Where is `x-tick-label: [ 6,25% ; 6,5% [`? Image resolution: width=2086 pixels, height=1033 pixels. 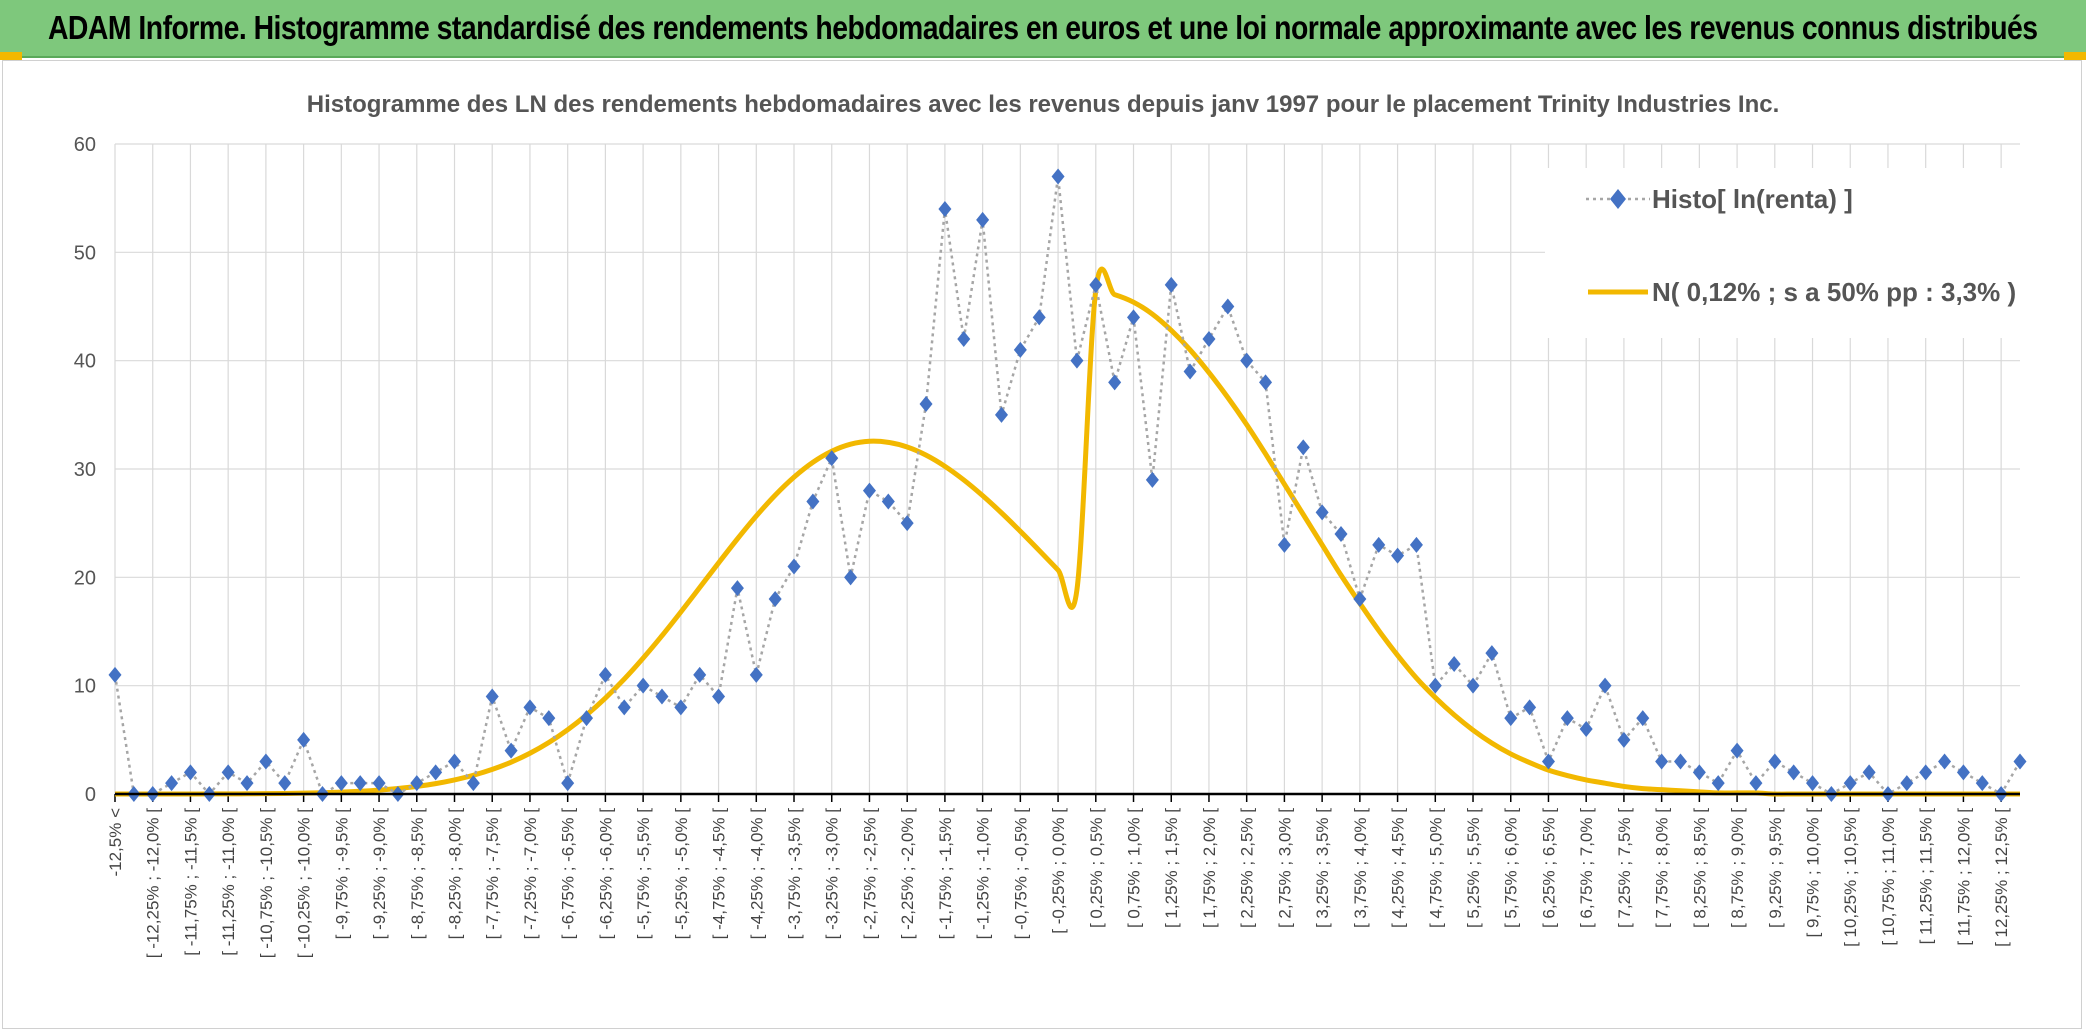
x-tick-label: [ 6,25% ; 6,5% [ is located at coordinates (1548, 868).